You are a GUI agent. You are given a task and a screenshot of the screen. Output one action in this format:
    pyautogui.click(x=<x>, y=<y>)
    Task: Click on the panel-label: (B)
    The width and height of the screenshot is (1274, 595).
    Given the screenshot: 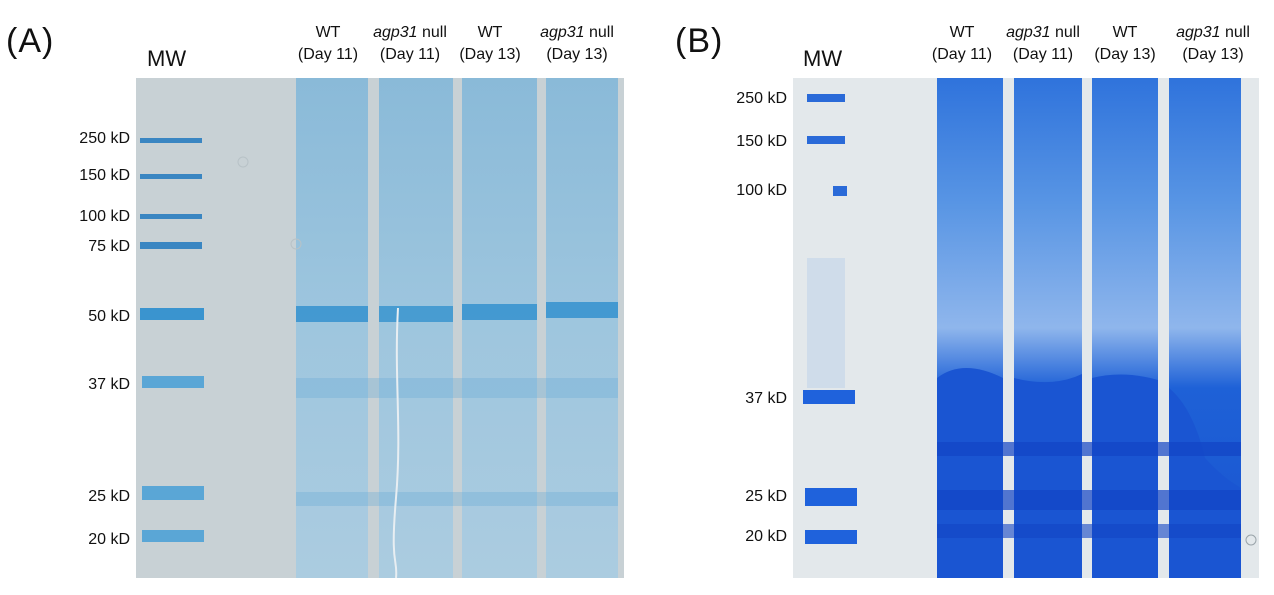 What is the action you would take?
    pyautogui.click(x=699, y=41)
    